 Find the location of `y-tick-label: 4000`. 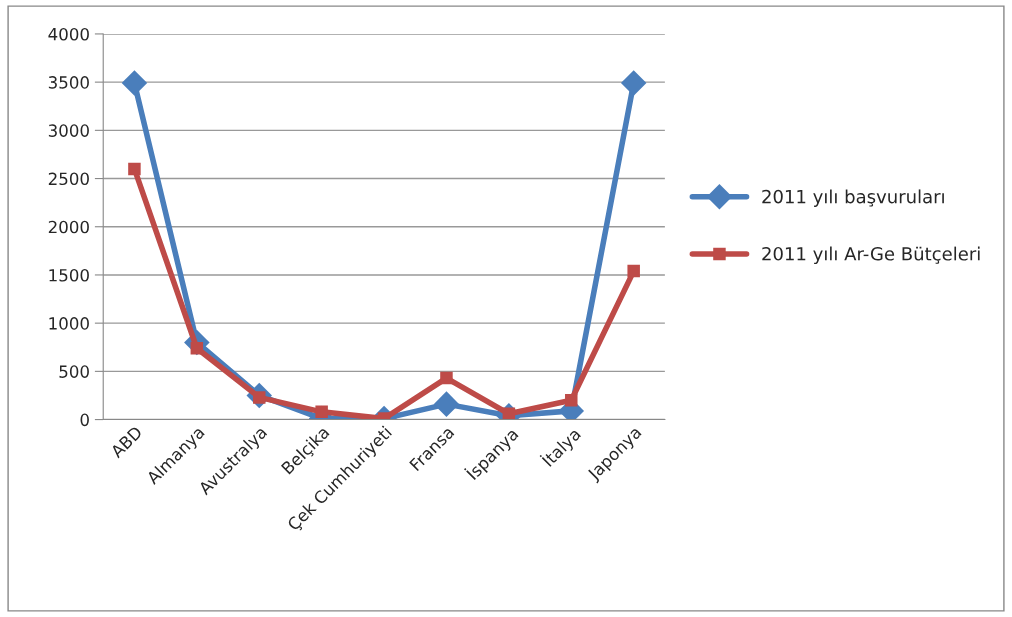

y-tick-label: 4000 is located at coordinates (68, 34).